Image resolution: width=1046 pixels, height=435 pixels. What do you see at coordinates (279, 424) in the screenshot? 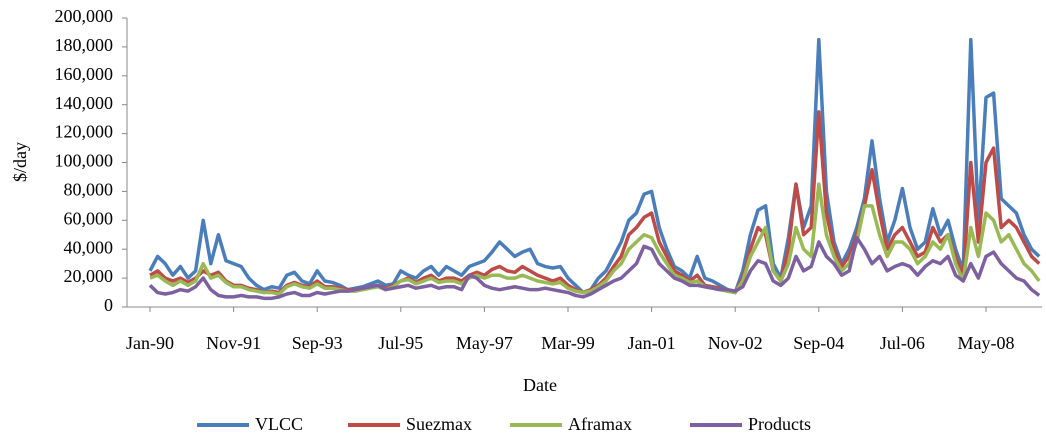
I see `legend-label: VLCC` at bounding box center [279, 424].